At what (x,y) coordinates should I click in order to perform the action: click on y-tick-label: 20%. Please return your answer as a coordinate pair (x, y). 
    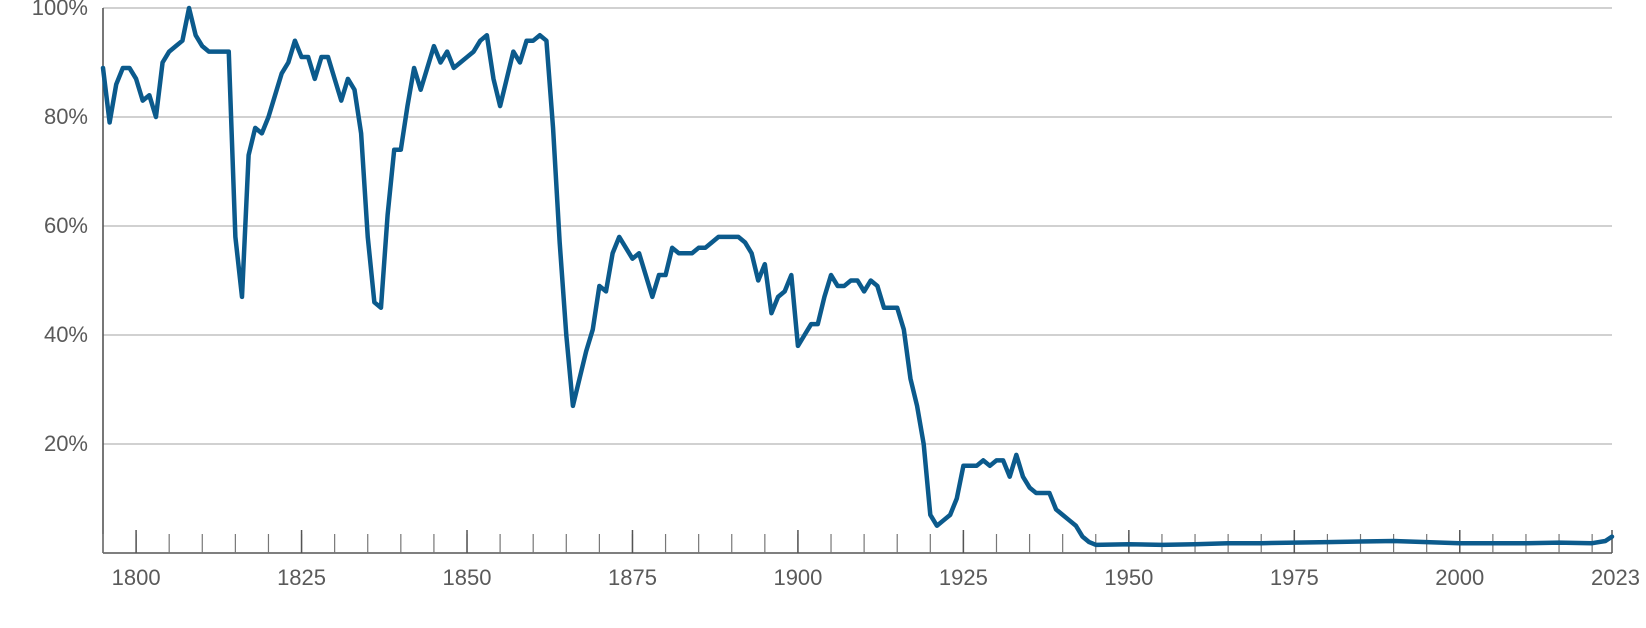
    Looking at the image, I should click on (66, 443).